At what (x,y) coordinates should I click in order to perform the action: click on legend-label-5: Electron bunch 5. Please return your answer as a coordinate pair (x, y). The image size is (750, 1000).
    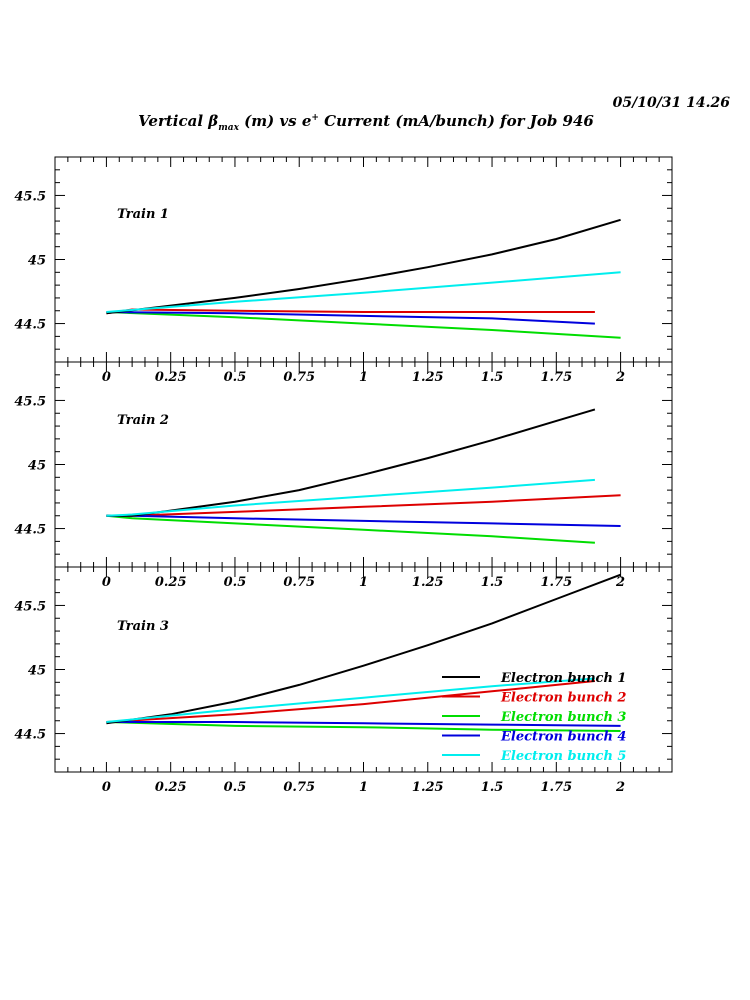
    Looking at the image, I should click on (563, 756).